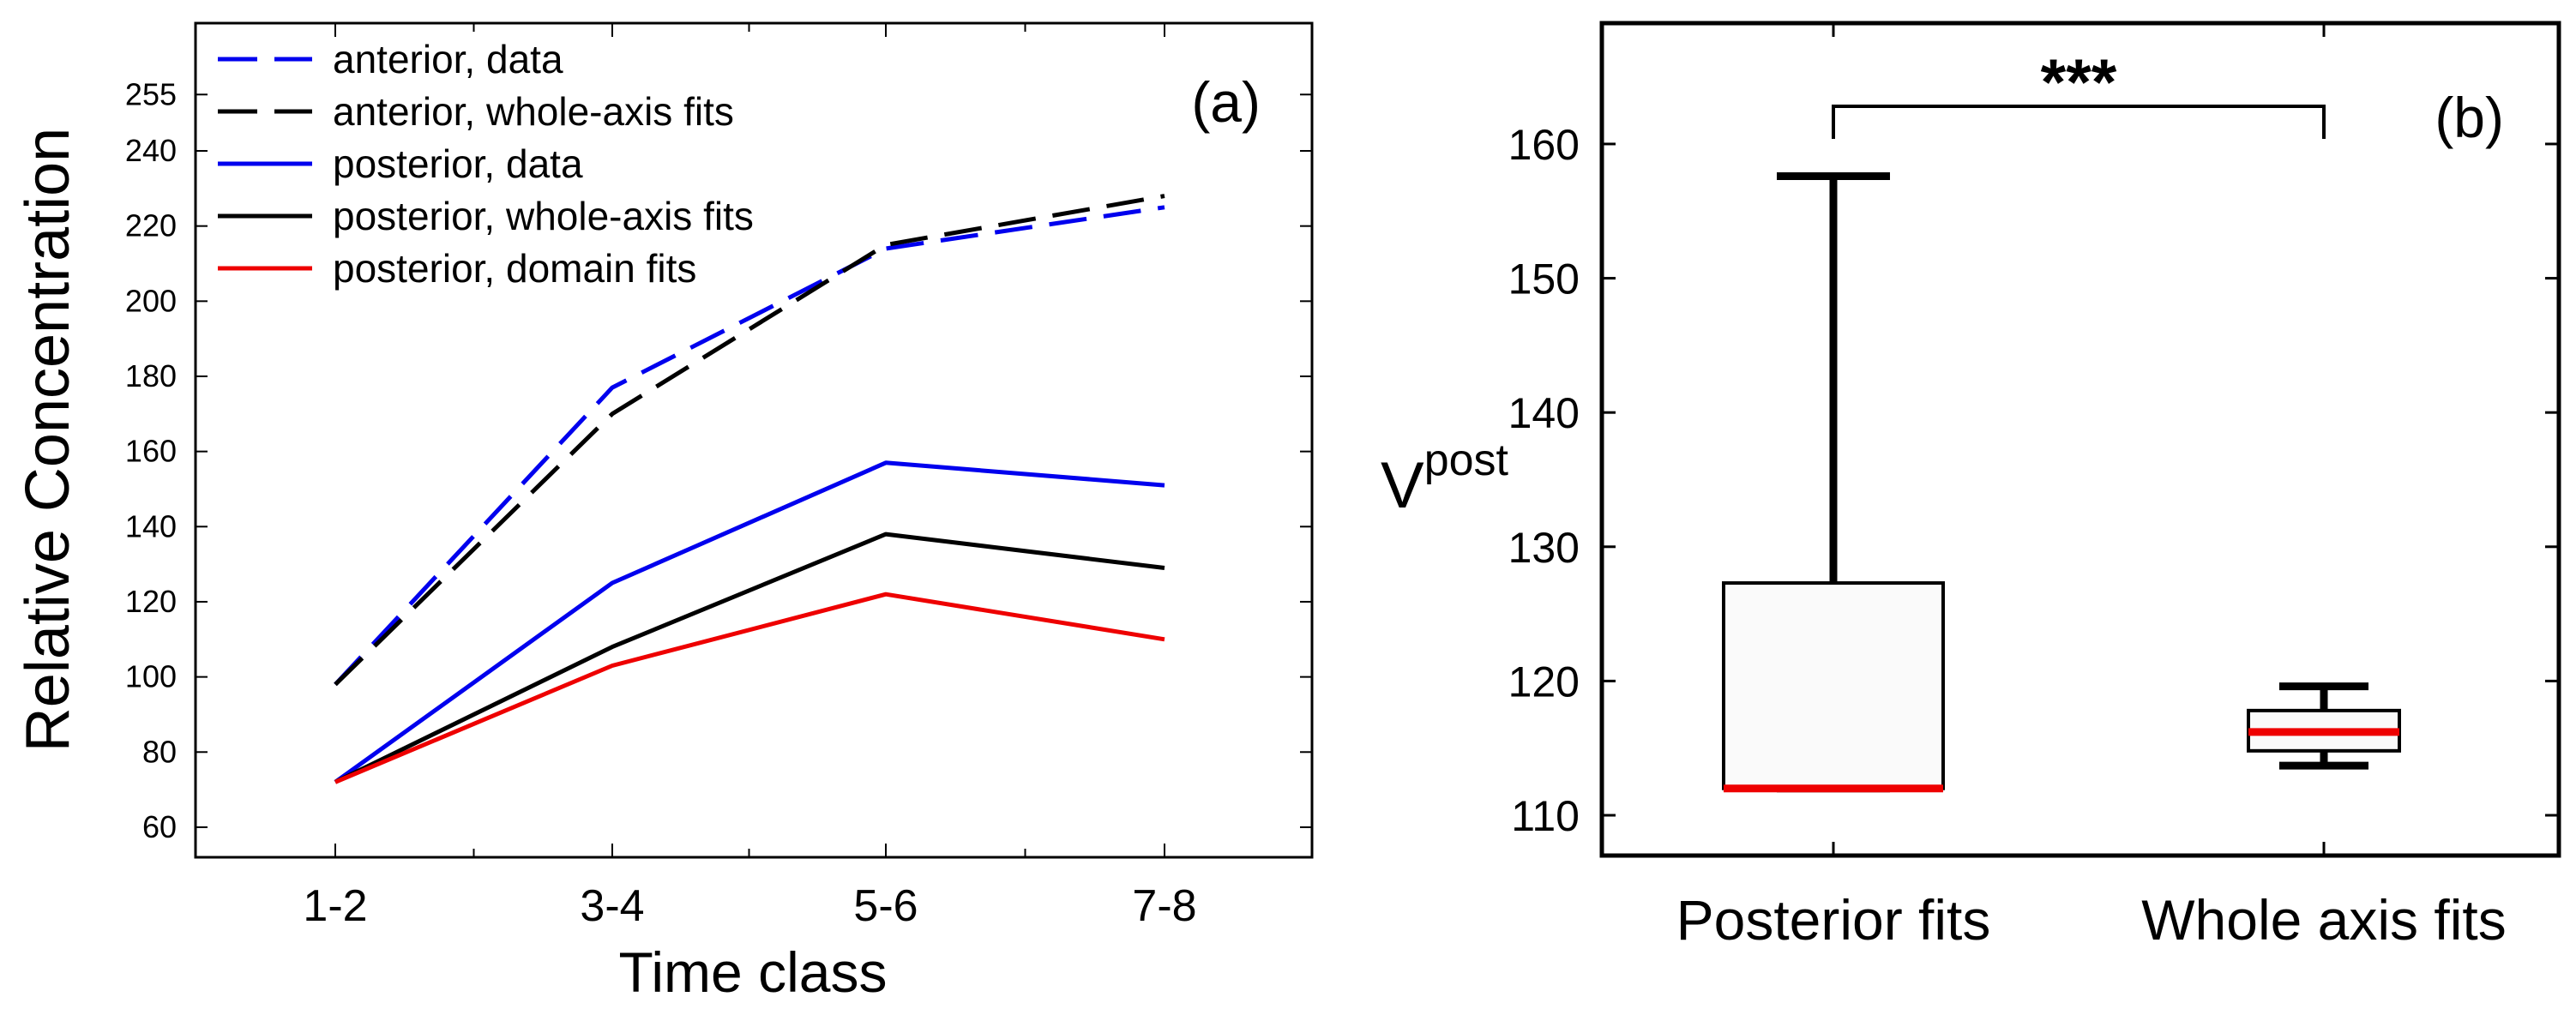  Describe the element at coordinates (612, 906) in the screenshot. I see `x-tick-label: 3-4` at that location.